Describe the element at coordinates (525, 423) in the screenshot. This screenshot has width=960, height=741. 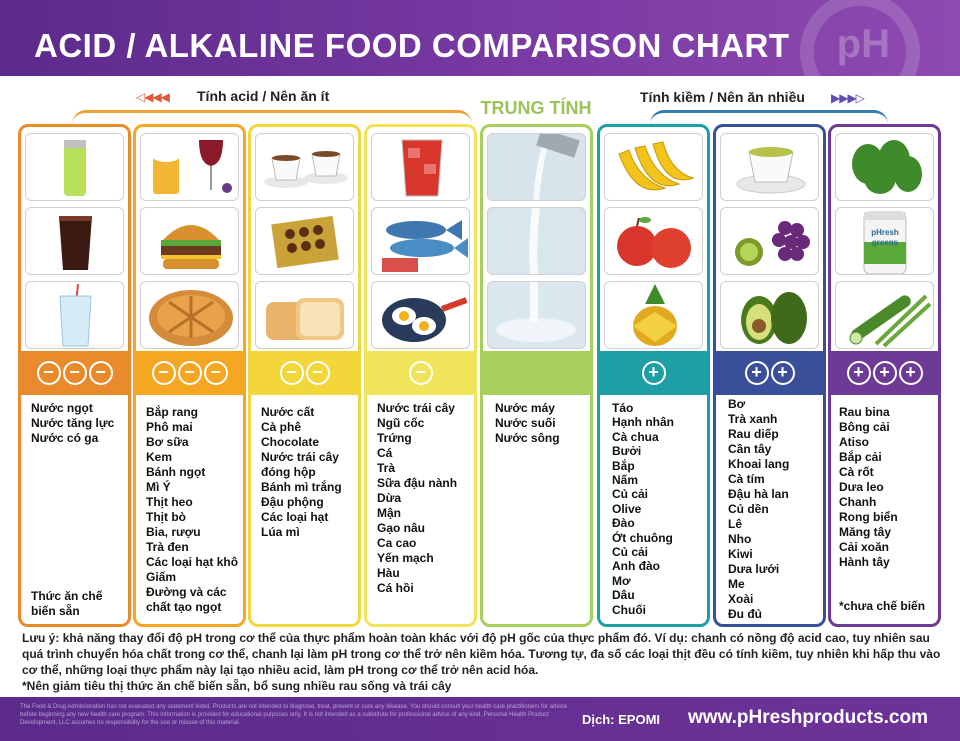
I see `list-item: Nước suối` at that location.